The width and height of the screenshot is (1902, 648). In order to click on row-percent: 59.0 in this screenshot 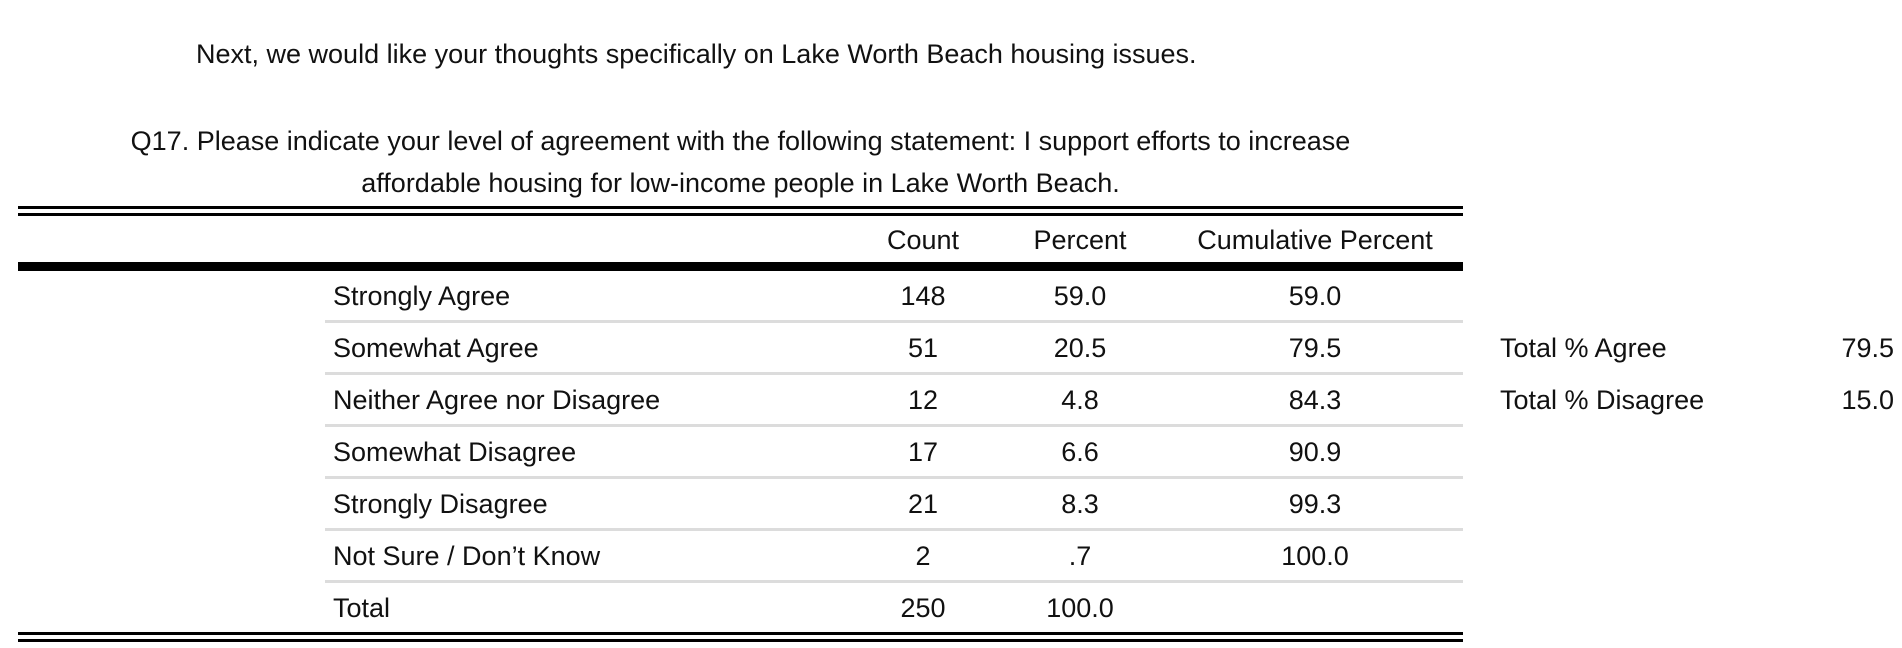, I will do `click(1080, 296)`.